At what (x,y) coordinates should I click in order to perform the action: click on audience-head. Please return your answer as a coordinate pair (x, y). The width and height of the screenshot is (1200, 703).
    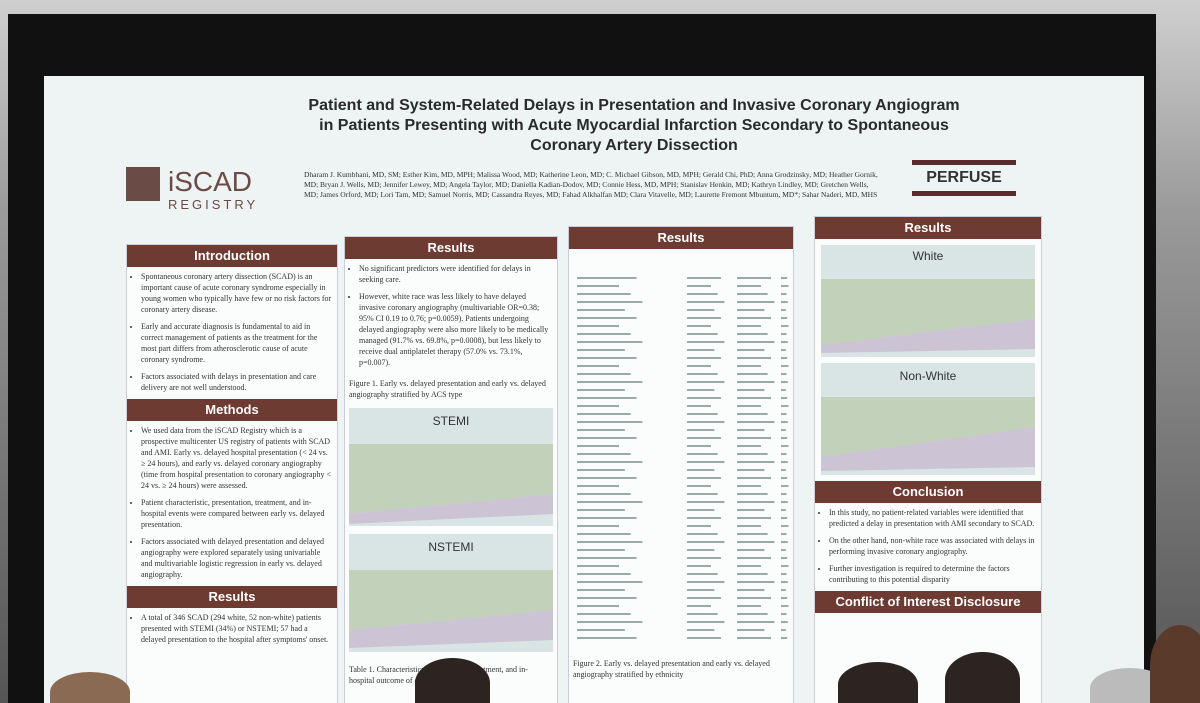
    Looking at the image, I should click on (452, 680).